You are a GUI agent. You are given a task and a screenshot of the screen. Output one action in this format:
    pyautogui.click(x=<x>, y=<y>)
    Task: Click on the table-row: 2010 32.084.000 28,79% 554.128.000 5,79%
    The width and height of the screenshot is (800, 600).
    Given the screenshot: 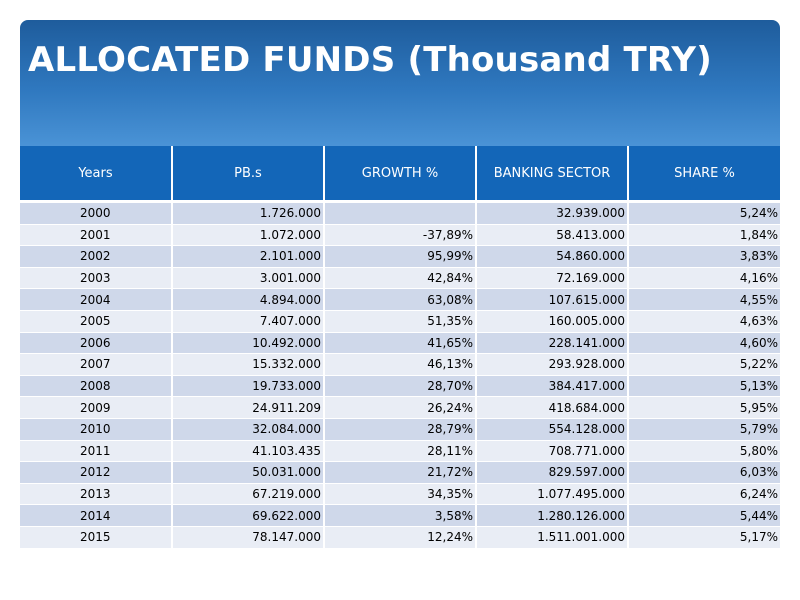 What is the action you would take?
    pyautogui.click(x=400, y=429)
    